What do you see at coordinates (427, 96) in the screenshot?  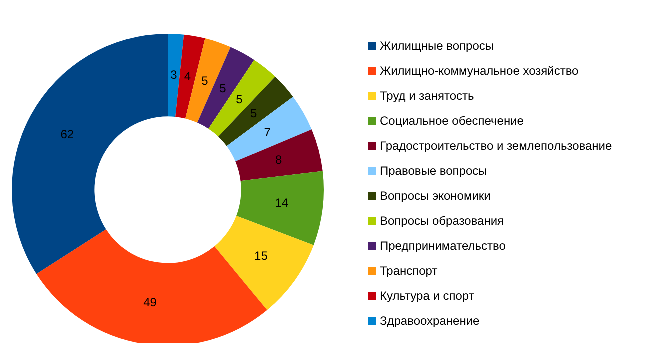 I see `legend-label: Труд и занятость` at bounding box center [427, 96].